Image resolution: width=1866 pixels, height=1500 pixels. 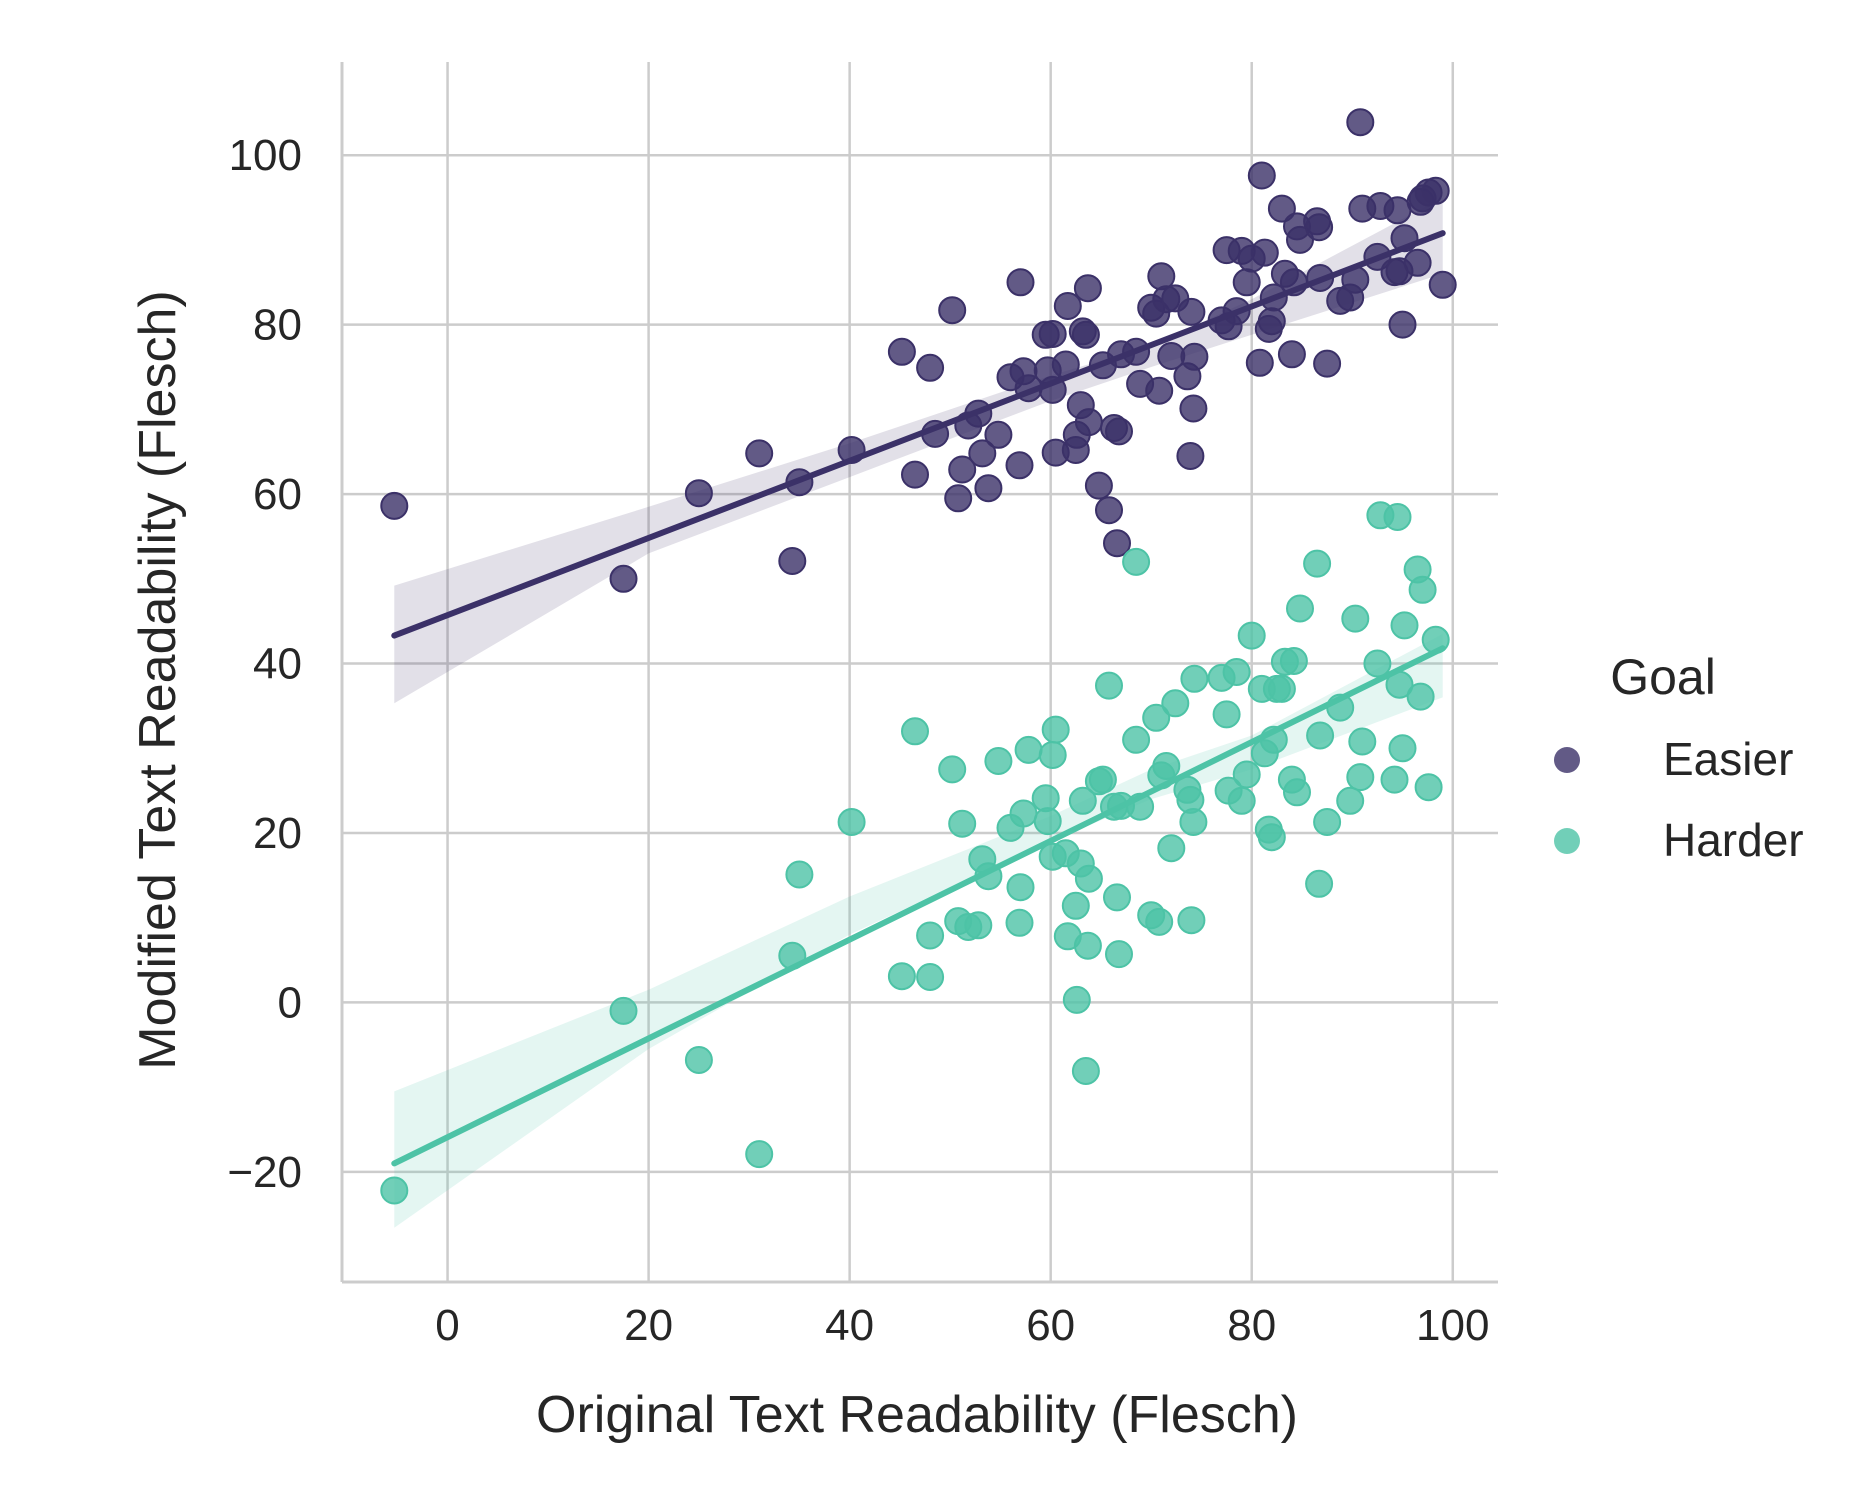 I want to click on x-tick-label: 60, so click(x=1050, y=1325).